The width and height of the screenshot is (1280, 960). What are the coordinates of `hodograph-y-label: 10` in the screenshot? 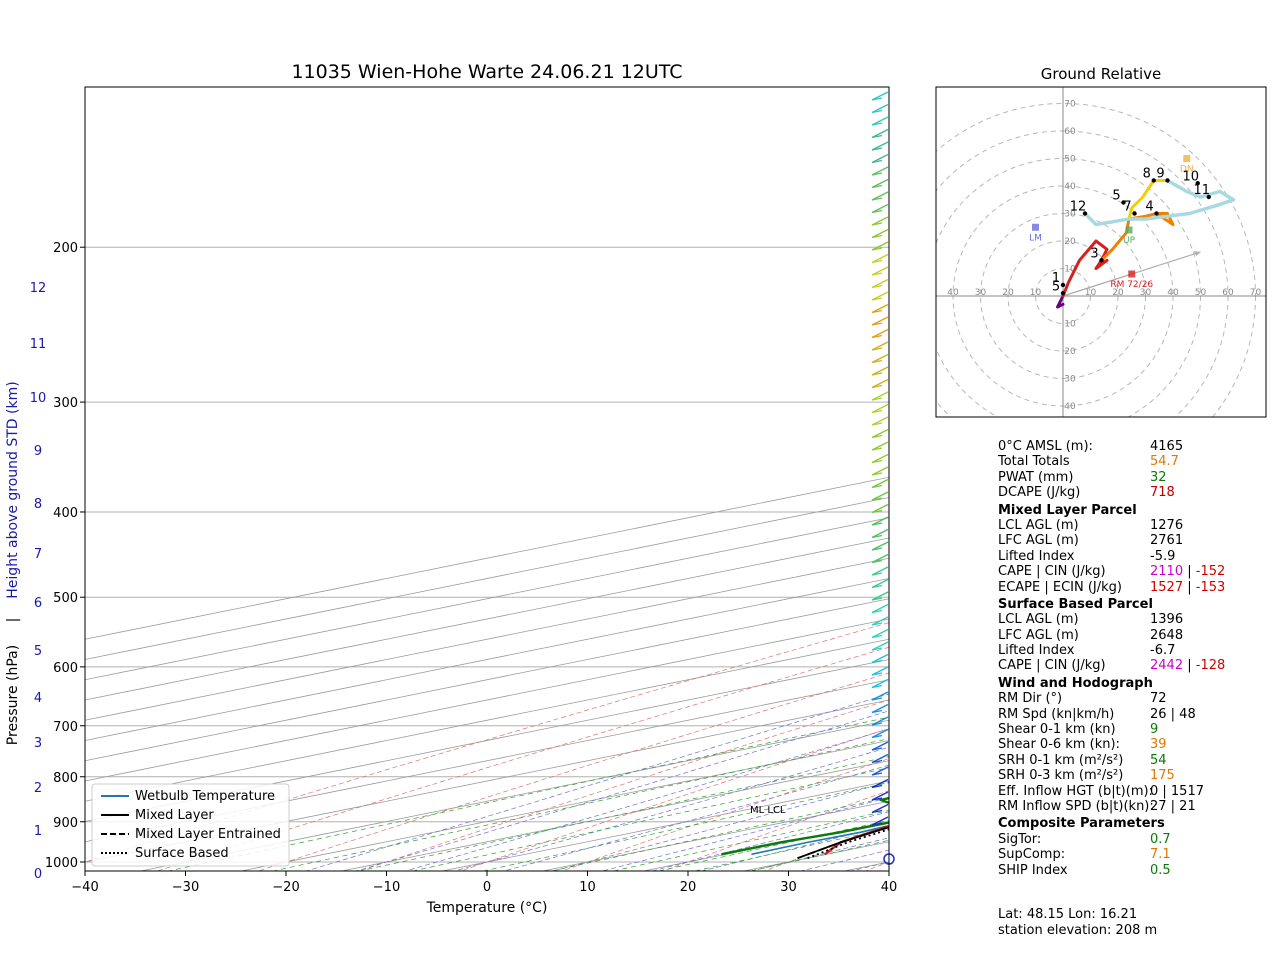 It's located at (1070, 270).